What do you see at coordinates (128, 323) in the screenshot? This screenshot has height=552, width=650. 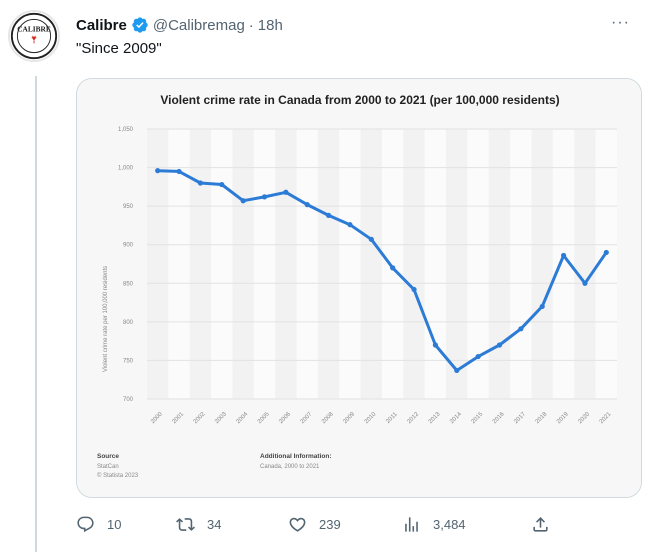 I see `y-tick-label: 800` at bounding box center [128, 323].